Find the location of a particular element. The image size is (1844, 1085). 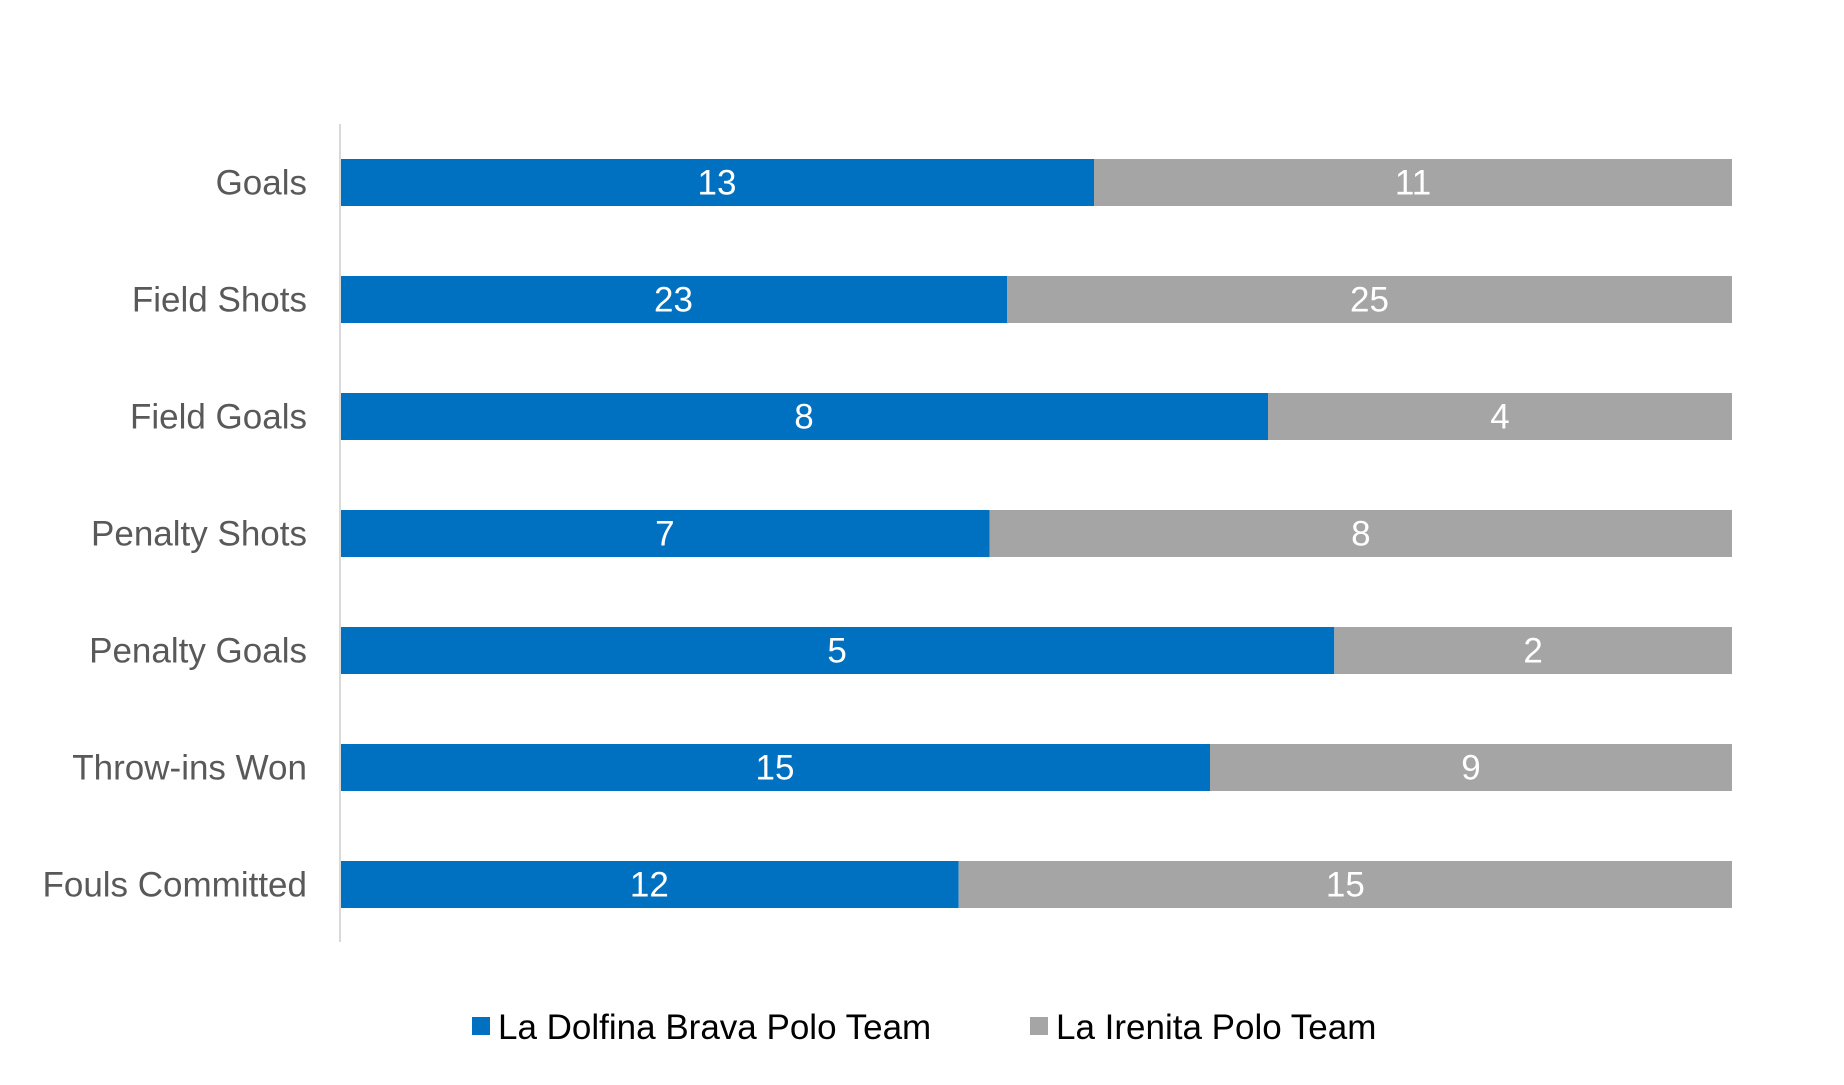

data-label: 9 is located at coordinates (1470, 768).